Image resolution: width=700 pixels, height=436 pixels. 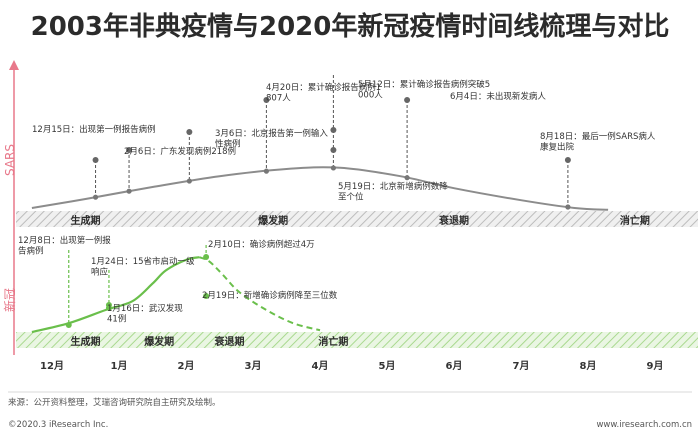 What do you see at coordinates (557, 147) in the screenshot?
I see `sars-event-text-line: 康复出院` at bounding box center [557, 147].